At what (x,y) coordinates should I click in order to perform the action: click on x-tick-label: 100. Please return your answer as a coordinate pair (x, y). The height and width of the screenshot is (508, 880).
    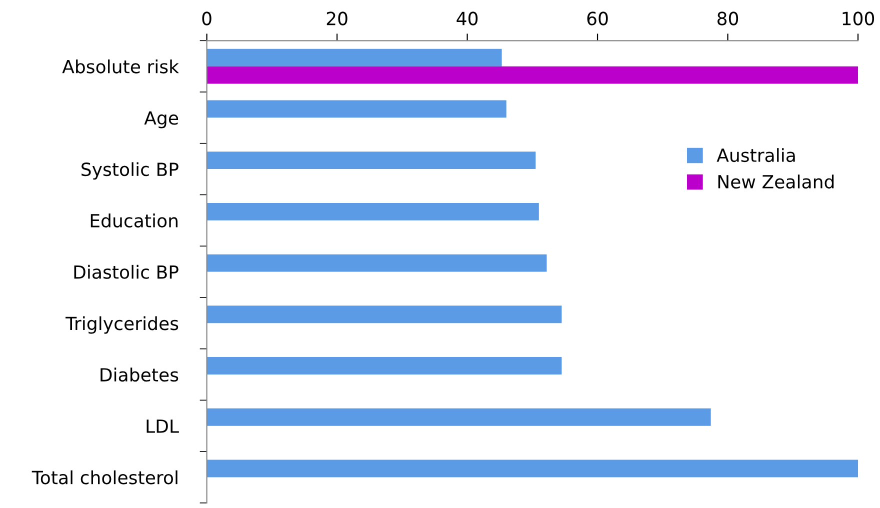
    Looking at the image, I should click on (858, 19).